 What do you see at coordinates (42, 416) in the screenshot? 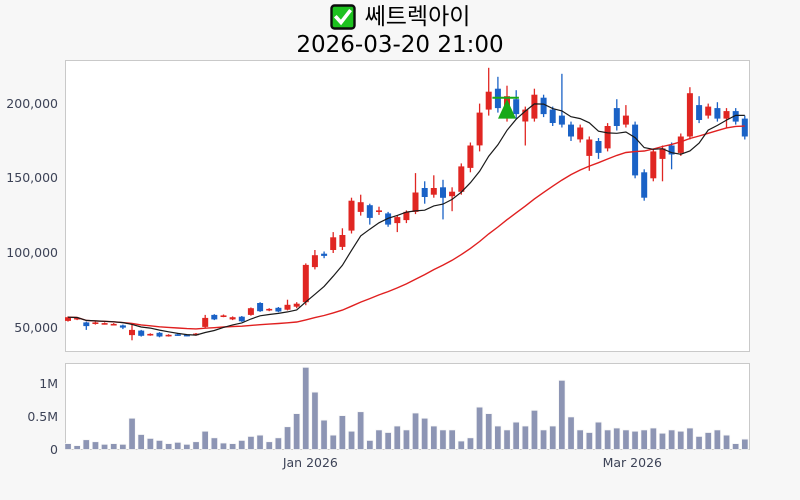
I see `volume-tick-label: 0.5M` at bounding box center [42, 416].